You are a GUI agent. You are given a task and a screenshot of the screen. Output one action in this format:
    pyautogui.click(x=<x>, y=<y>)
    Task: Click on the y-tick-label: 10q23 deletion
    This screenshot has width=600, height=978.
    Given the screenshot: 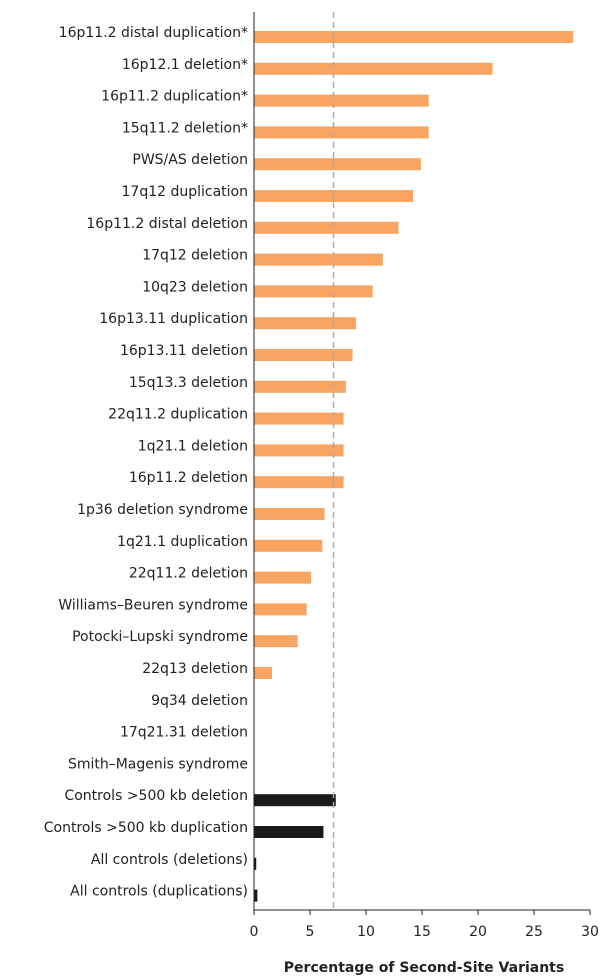 What is the action you would take?
    pyautogui.click(x=195, y=287)
    